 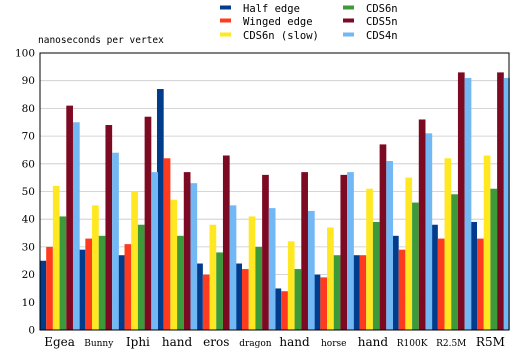 I want to click on legend-label-cds6n-slow: CDS6n (slow), so click(x=281, y=36).